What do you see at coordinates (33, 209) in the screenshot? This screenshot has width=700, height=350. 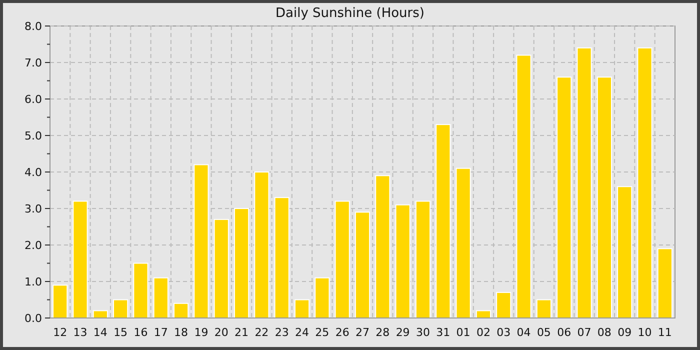 I see `y-tick-label: 3.0` at bounding box center [33, 209].